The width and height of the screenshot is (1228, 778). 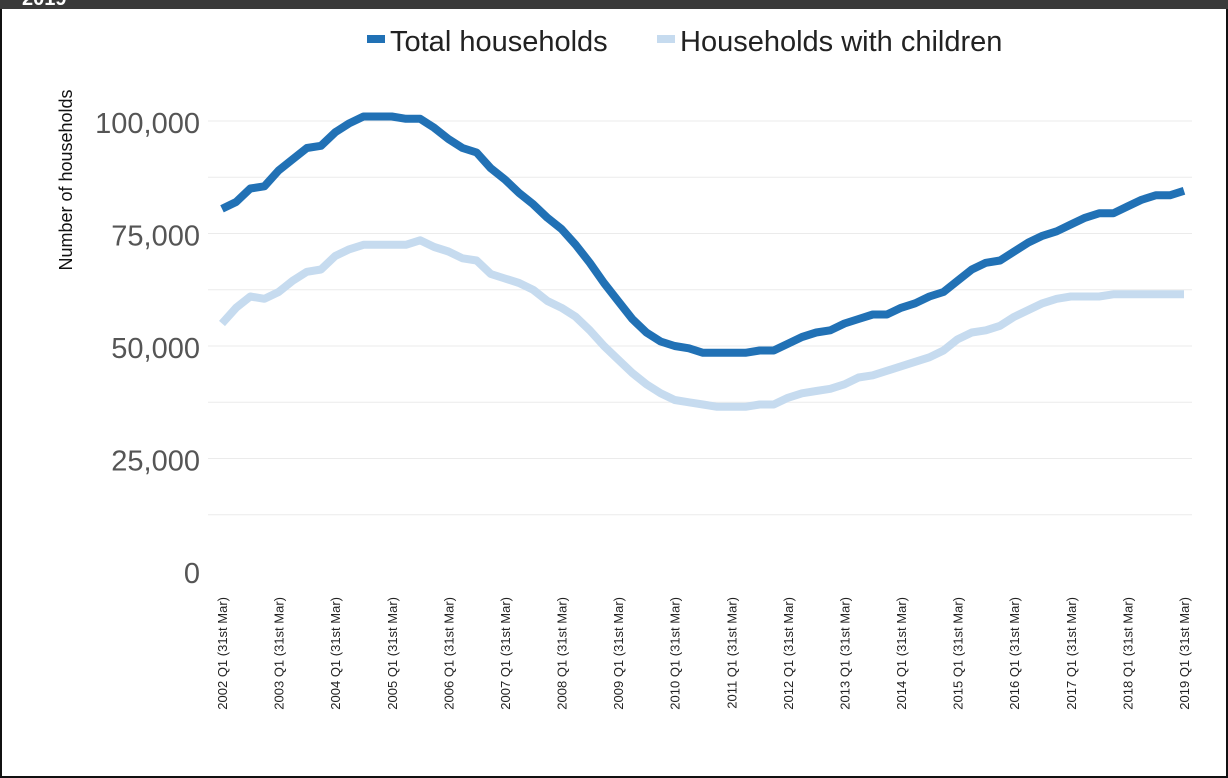 I want to click on x-tick-label: 2003 Q1 (31st Mar), so click(x=279, y=653).